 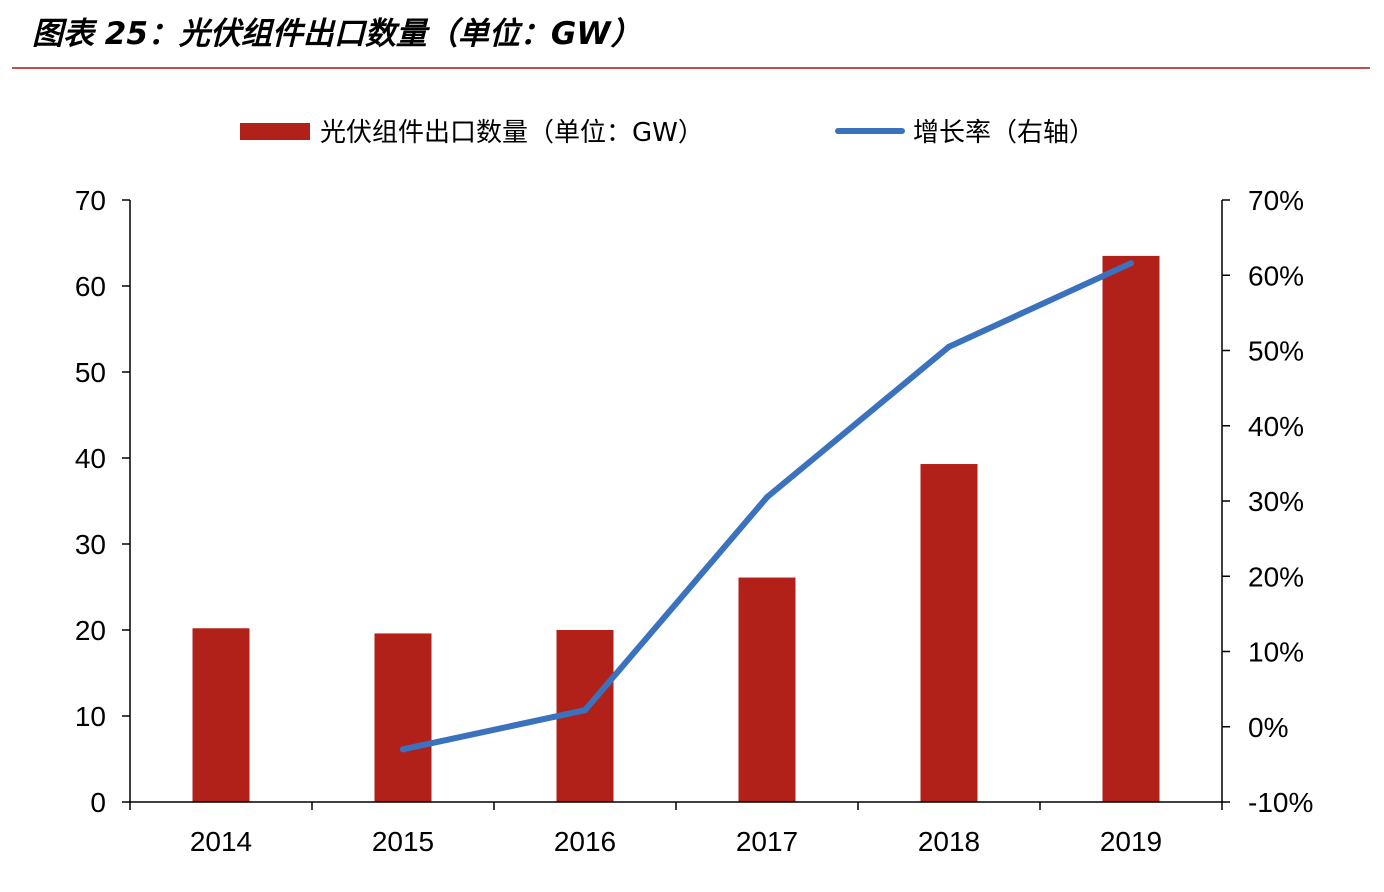 I want to click on right-tick-label: 50%, so click(x=1276, y=351).